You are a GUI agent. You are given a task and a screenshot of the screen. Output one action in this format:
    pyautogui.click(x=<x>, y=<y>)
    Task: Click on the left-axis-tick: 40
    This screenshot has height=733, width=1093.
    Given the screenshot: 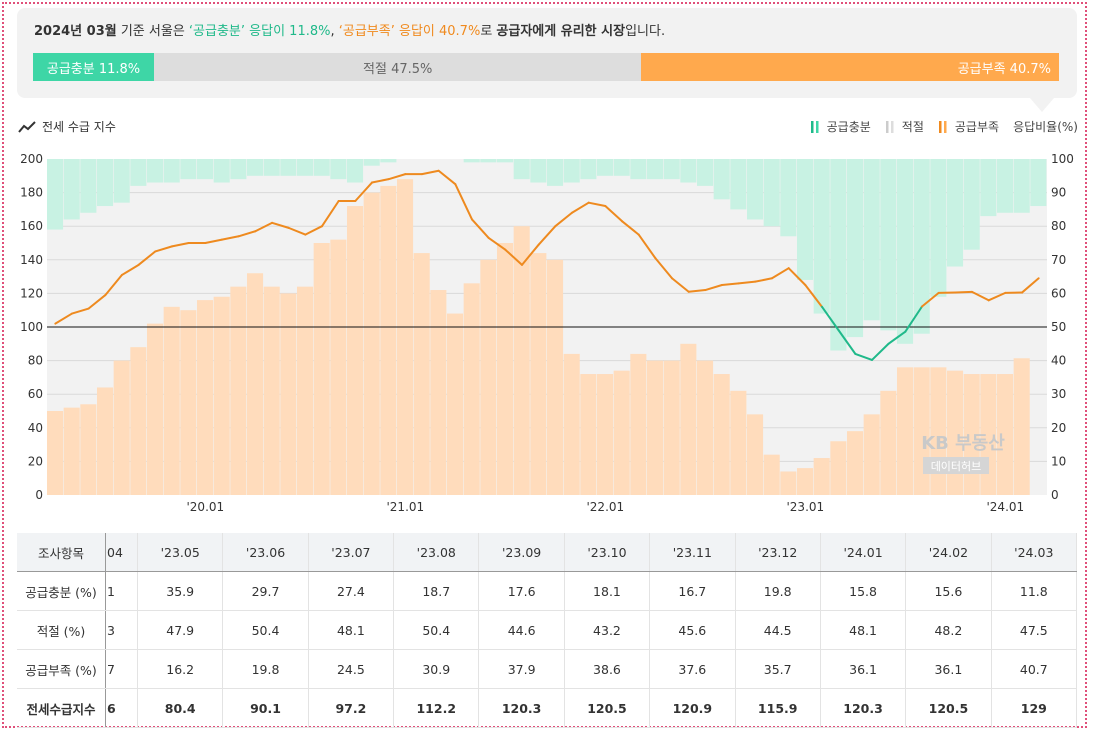 What is the action you would take?
    pyautogui.click(x=35, y=428)
    